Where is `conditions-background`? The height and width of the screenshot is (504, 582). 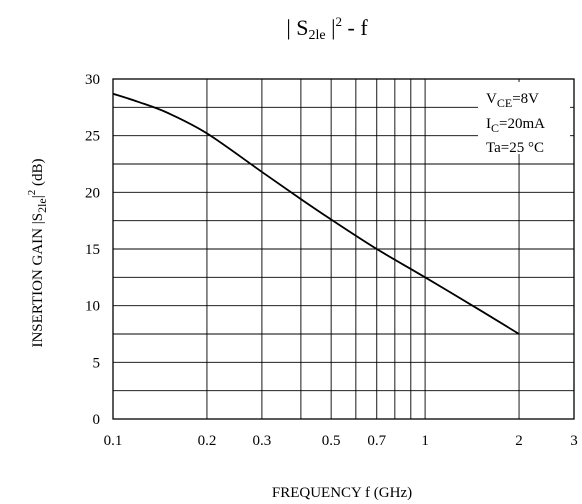
conditions-background is located at coordinates (524, 118).